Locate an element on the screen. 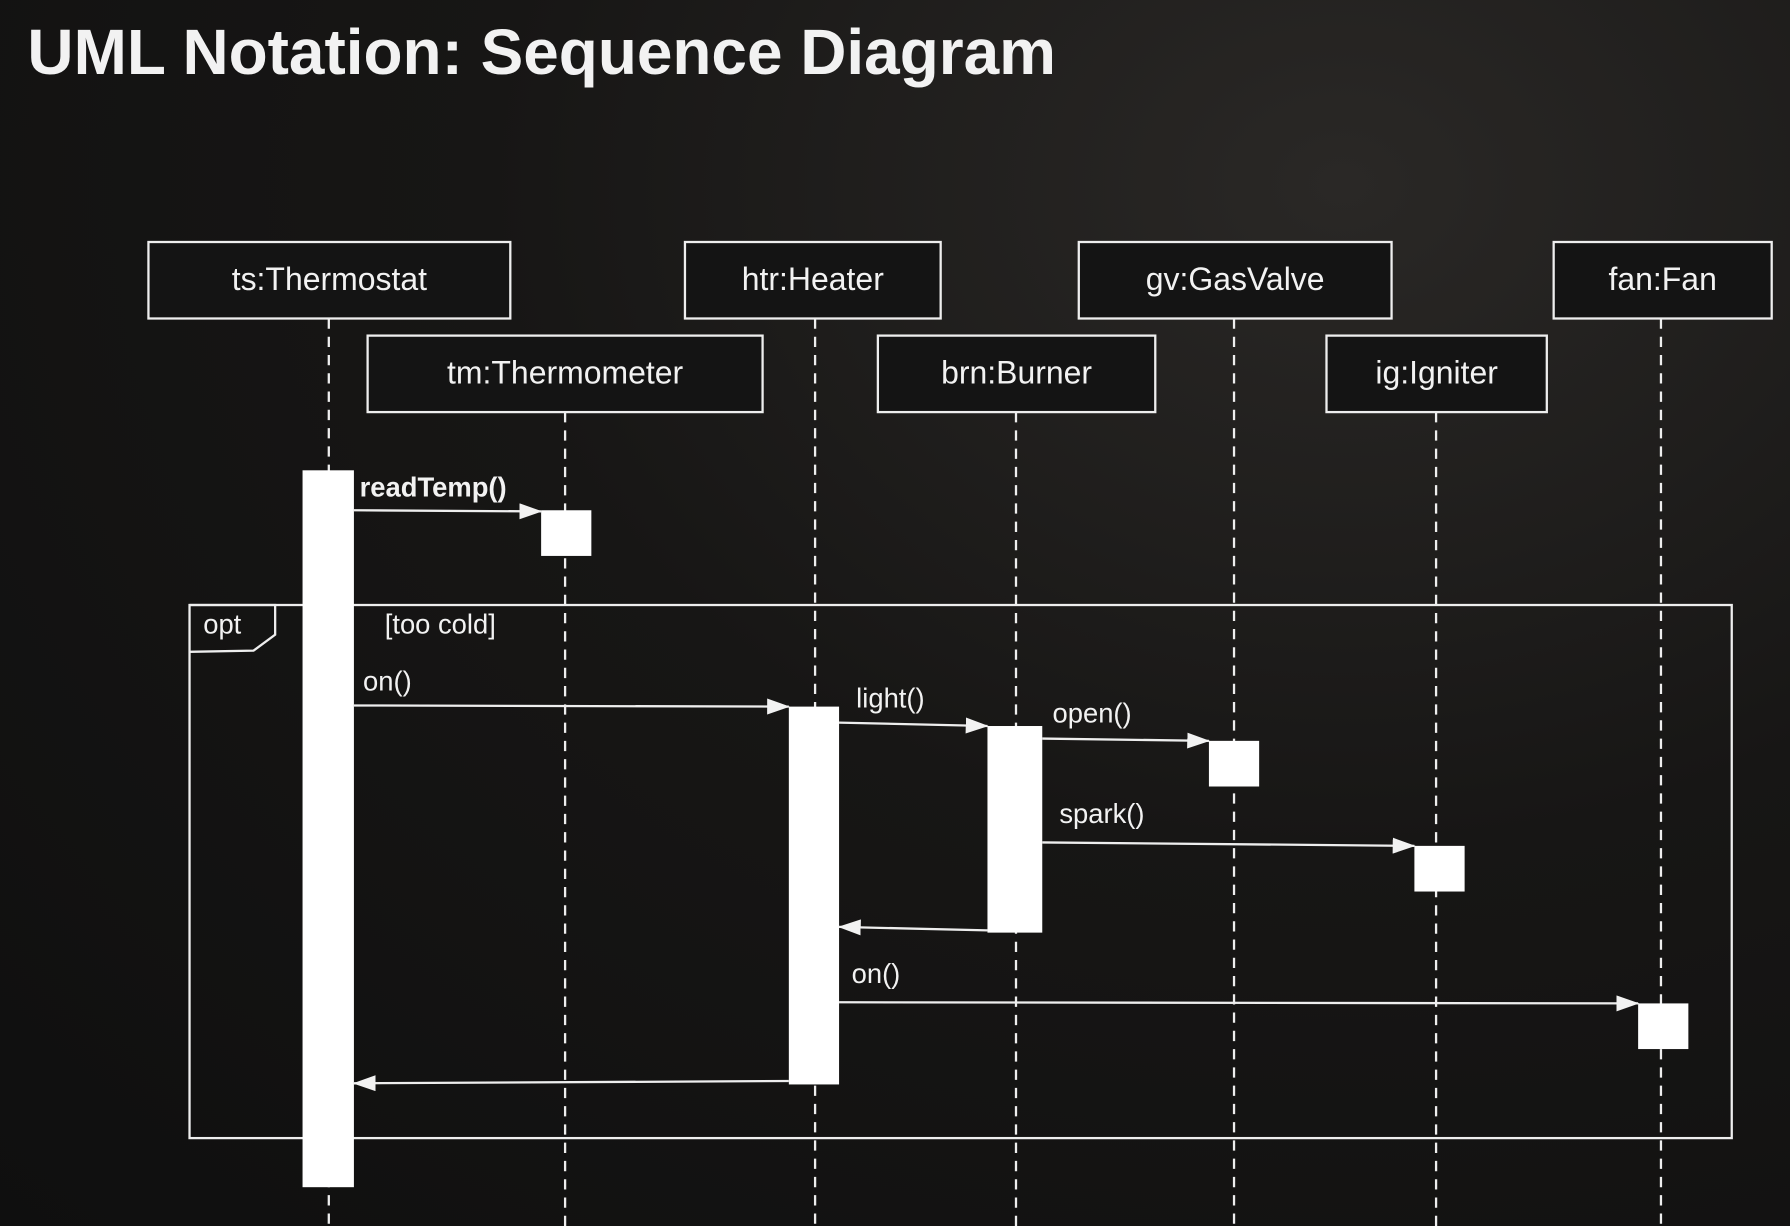 The width and height of the screenshot is (1790, 1226). fragment-tab is located at coordinates (233, 628).